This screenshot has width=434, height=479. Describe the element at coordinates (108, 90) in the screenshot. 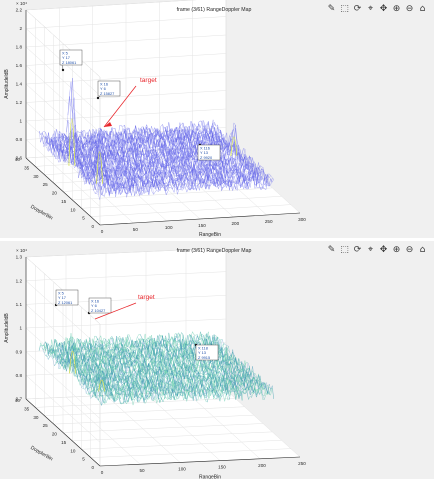

I see `datatip: X 16Y 6Z 15827` at that location.